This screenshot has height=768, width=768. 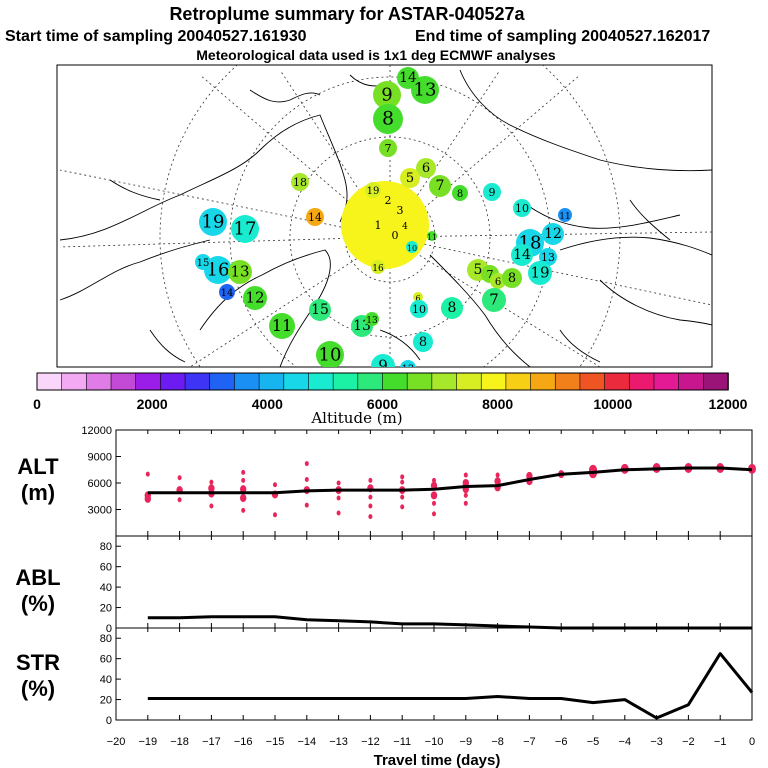 I want to click on alt-panel: ALT(m) 3000 6000 9000 12000, so click(x=386, y=481).